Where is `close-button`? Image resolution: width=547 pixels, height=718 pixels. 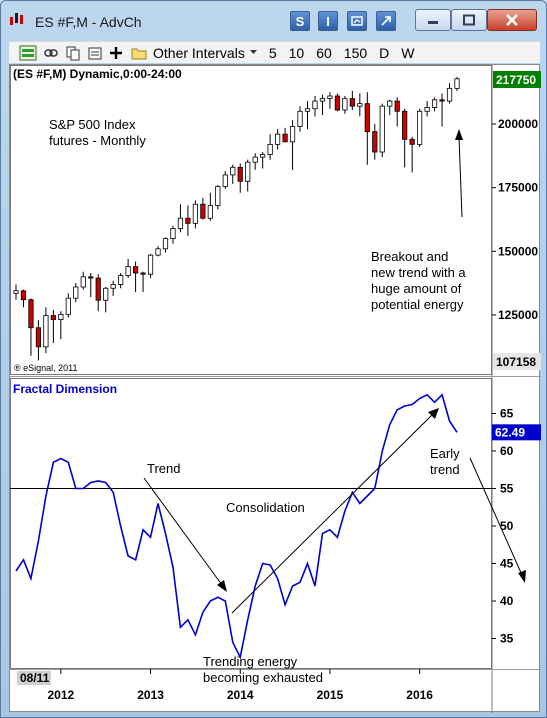
close-button is located at coordinates (512, 20).